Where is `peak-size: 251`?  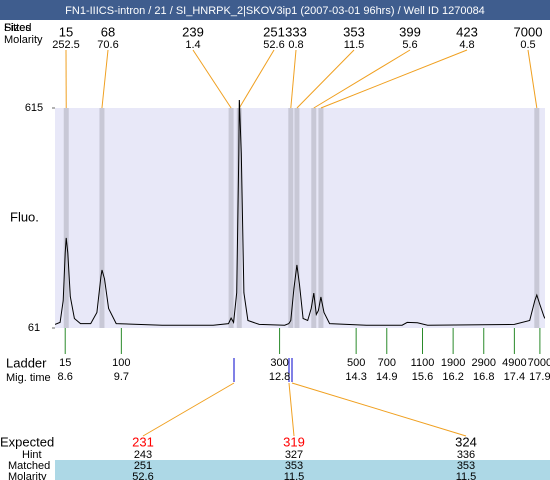
peak-size: 251 is located at coordinates (274, 31).